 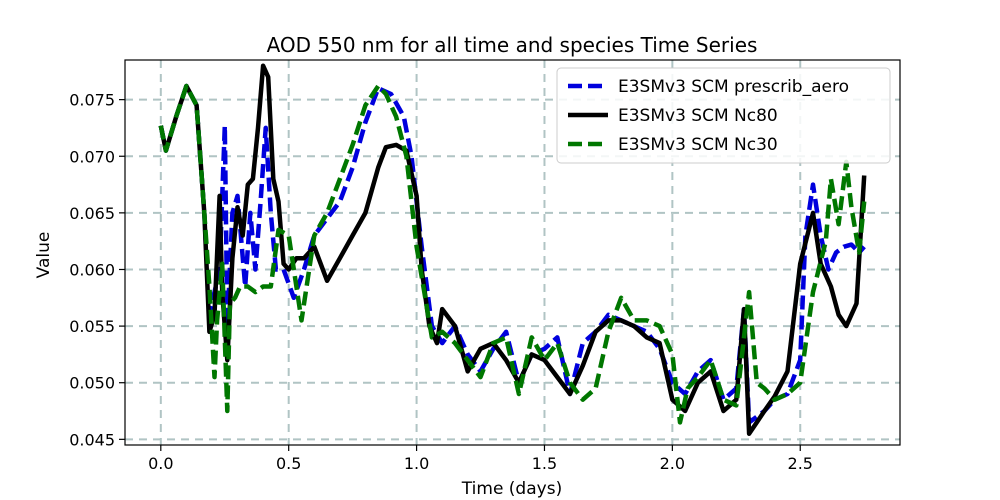 I want to click on x-tick-label: 1.0, so click(x=416, y=463).